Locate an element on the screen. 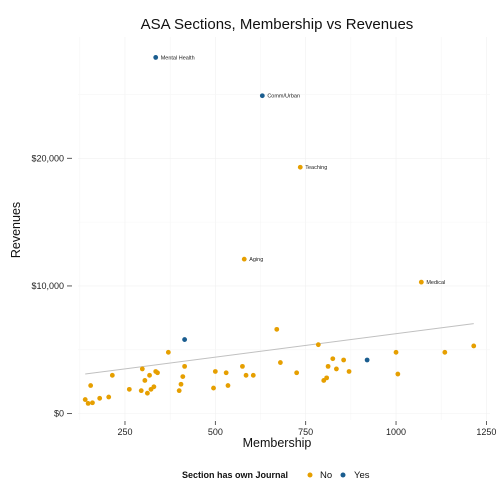 The width and height of the screenshot is (504, 504). legend-label-yes: Yes is located at coordinates (362, 475).